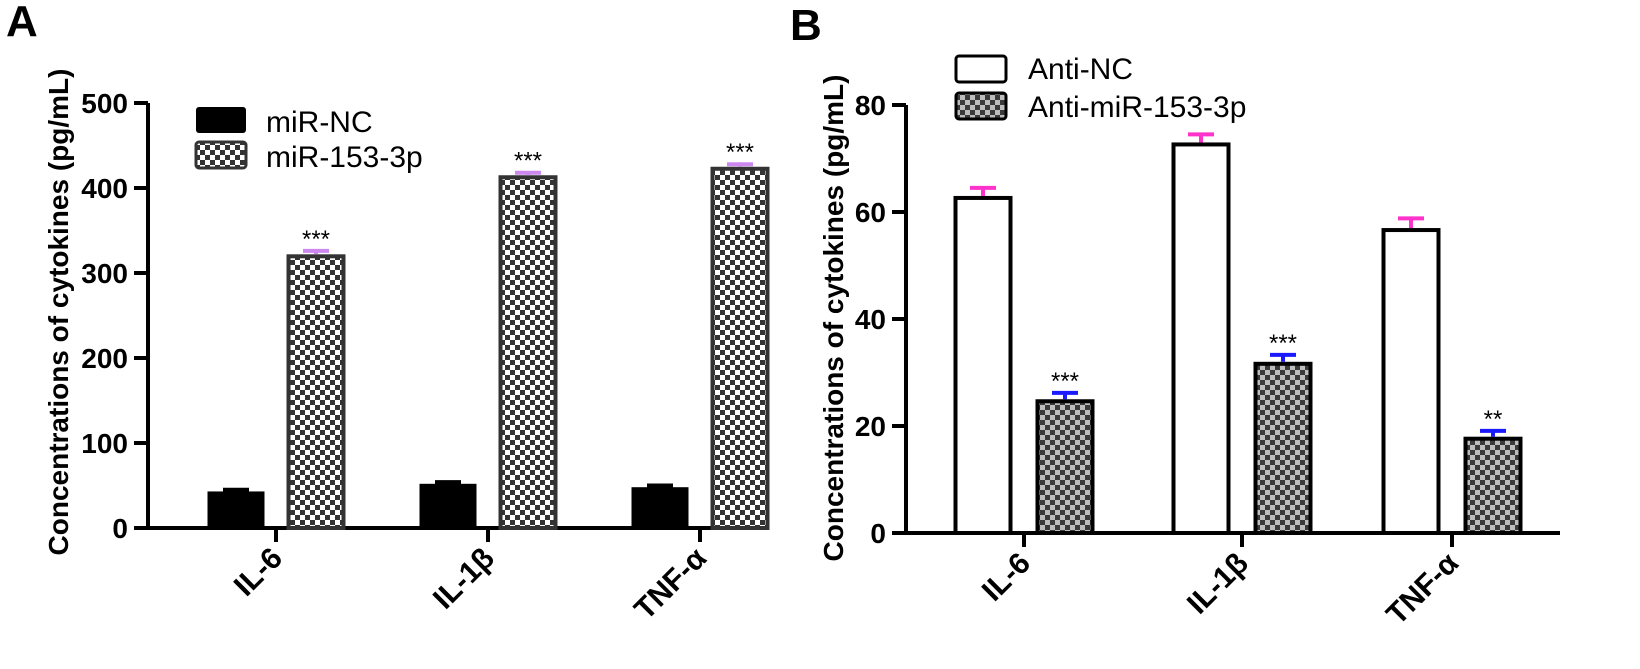  Describe the element at coordinates (528, 352) in the screenshot. I see `bar-mir-153-3p-il-1b` at that location.